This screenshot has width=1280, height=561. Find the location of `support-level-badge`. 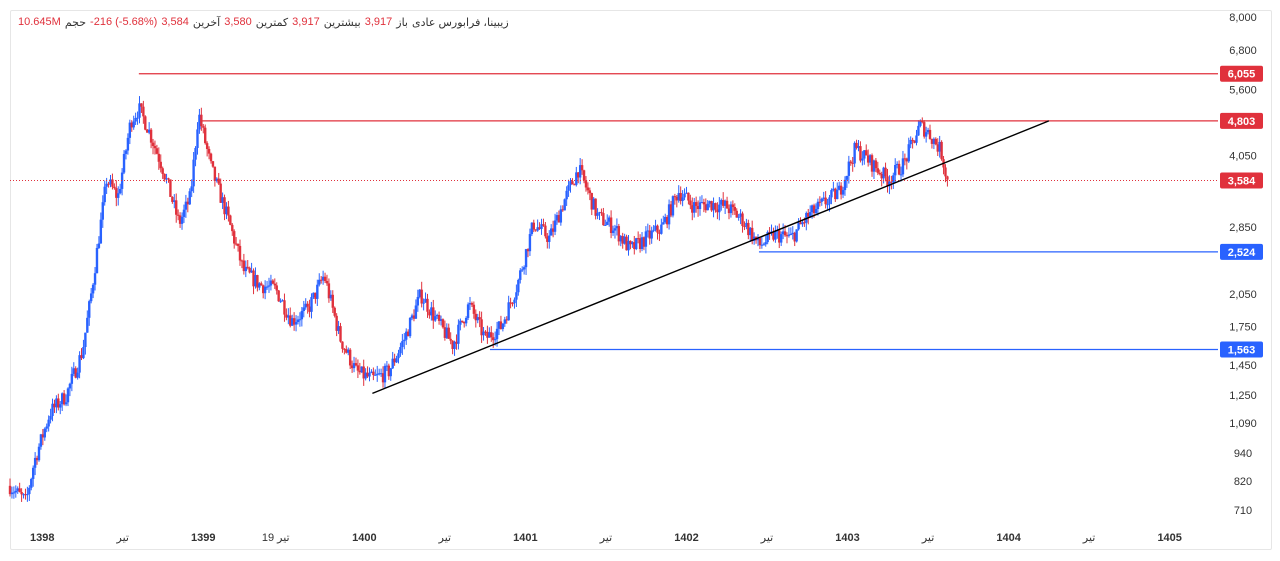

support-level-badge is located at coordinates (1241, 251).